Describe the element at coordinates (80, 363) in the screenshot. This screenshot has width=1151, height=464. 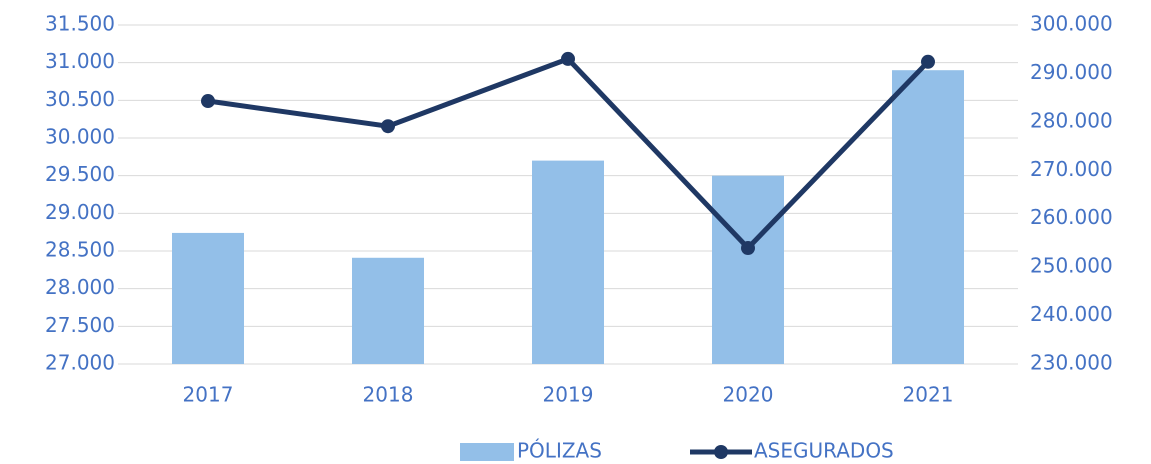
I see `y-tick-label: 27.000` at that location.